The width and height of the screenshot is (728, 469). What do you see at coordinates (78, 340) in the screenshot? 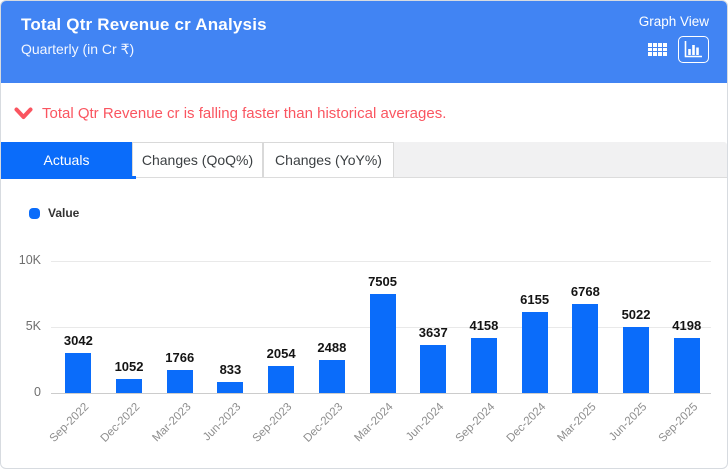
I see `bar-value-label: 3042` at bounding box center [78, 340].